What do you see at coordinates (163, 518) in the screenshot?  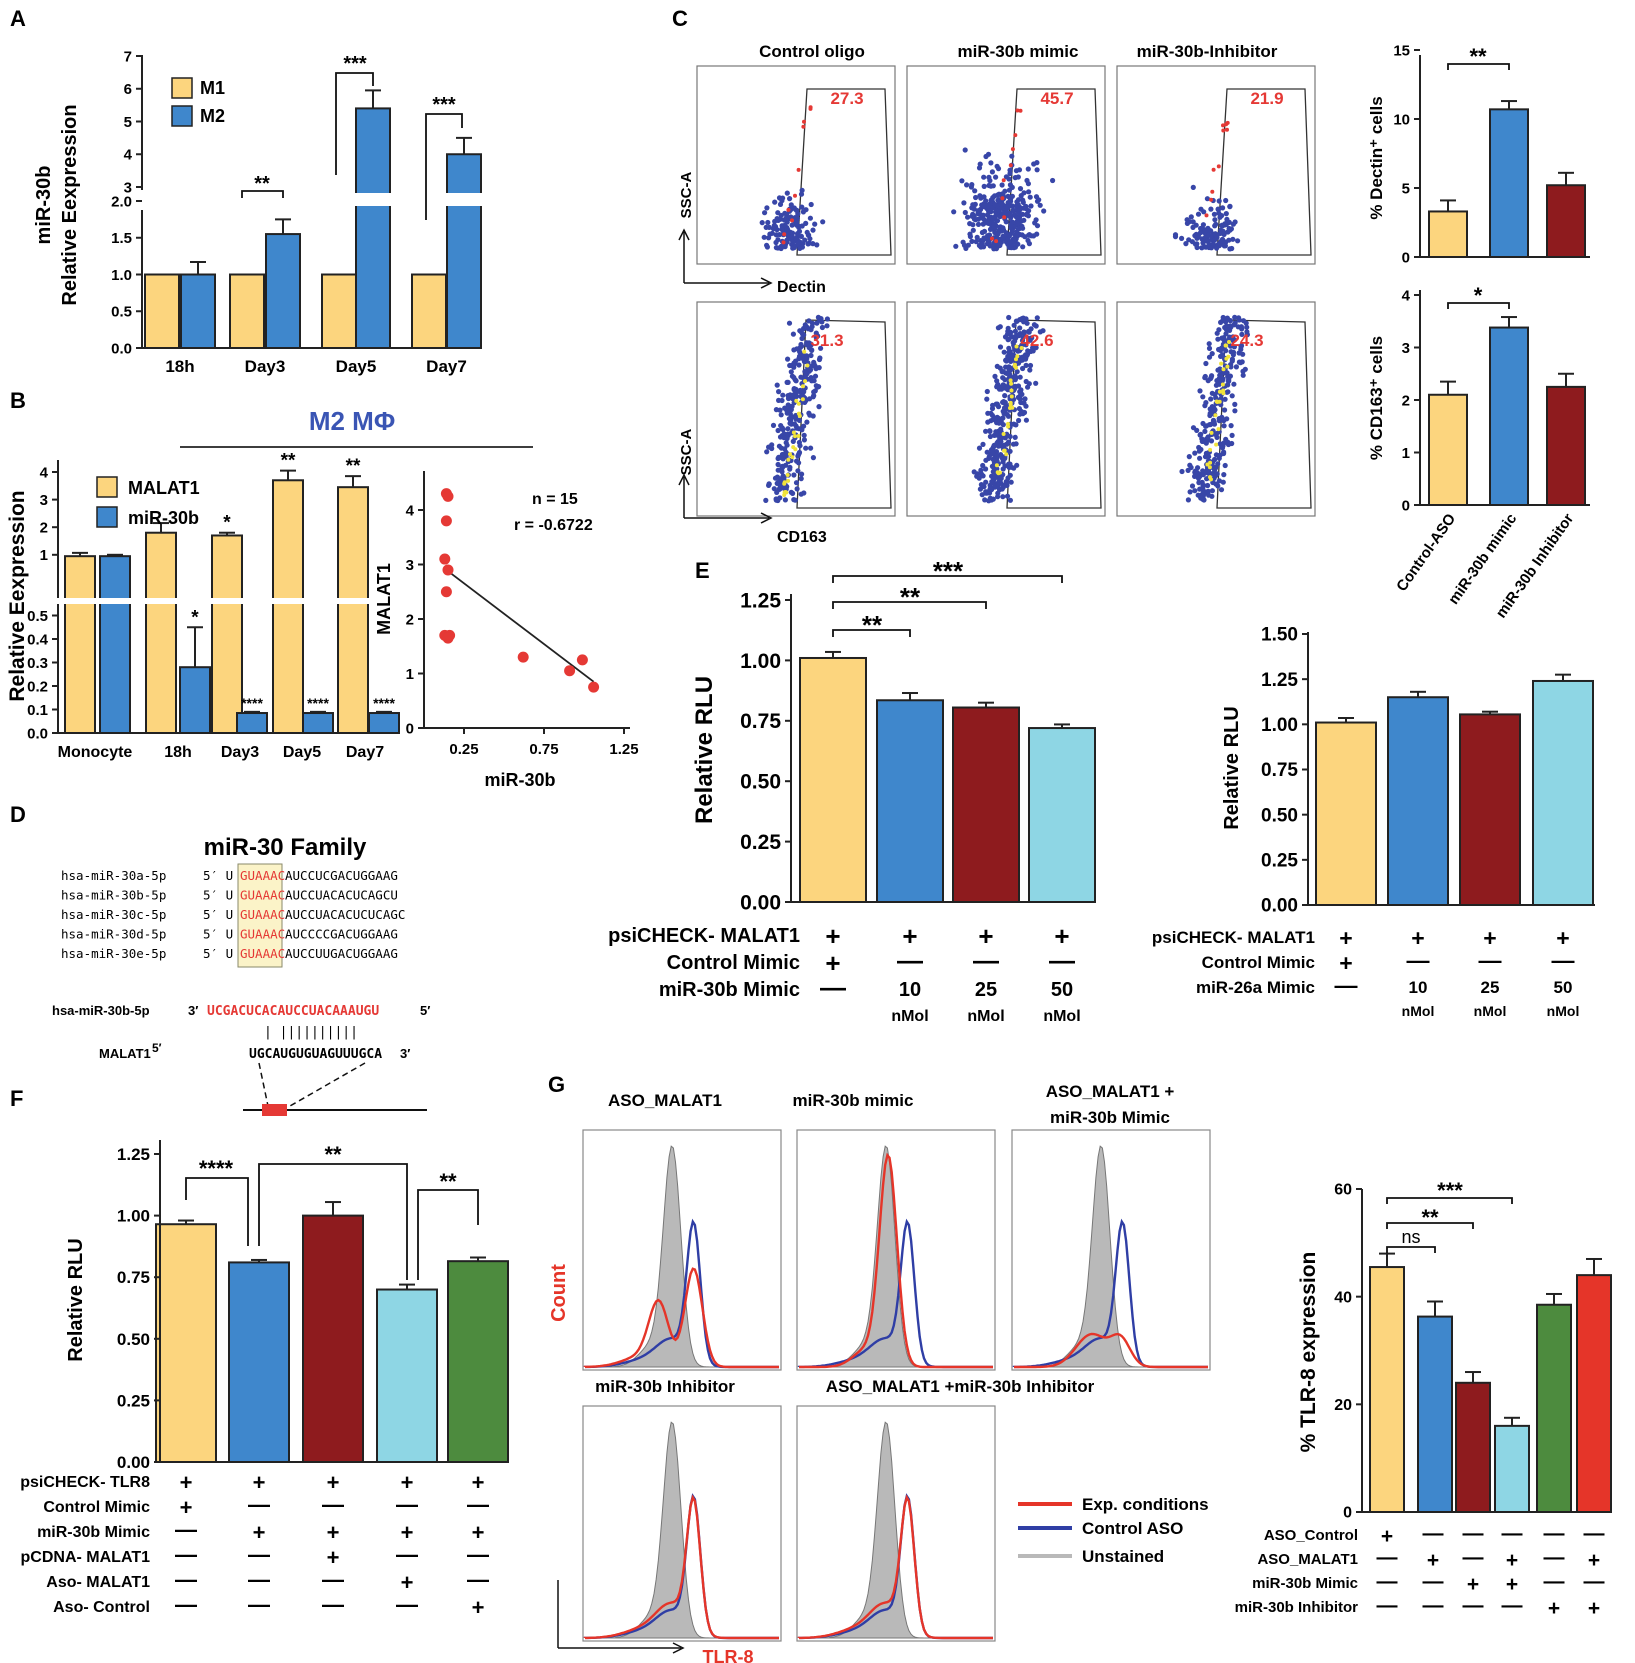 I see `legend-mir30b: miR-30b` at bounding box center [163, 518].